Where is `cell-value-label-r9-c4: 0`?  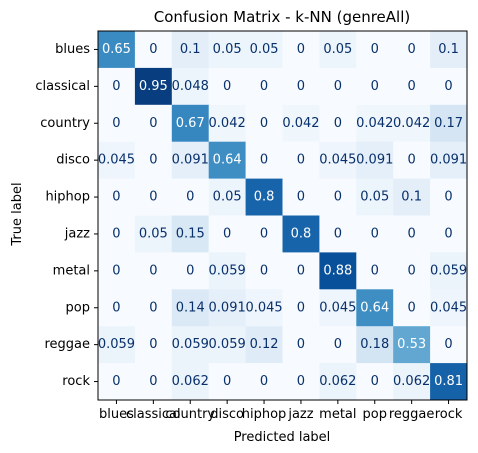
cell-value-label-r9-c4: 0 is located at coordinates (264, 381).